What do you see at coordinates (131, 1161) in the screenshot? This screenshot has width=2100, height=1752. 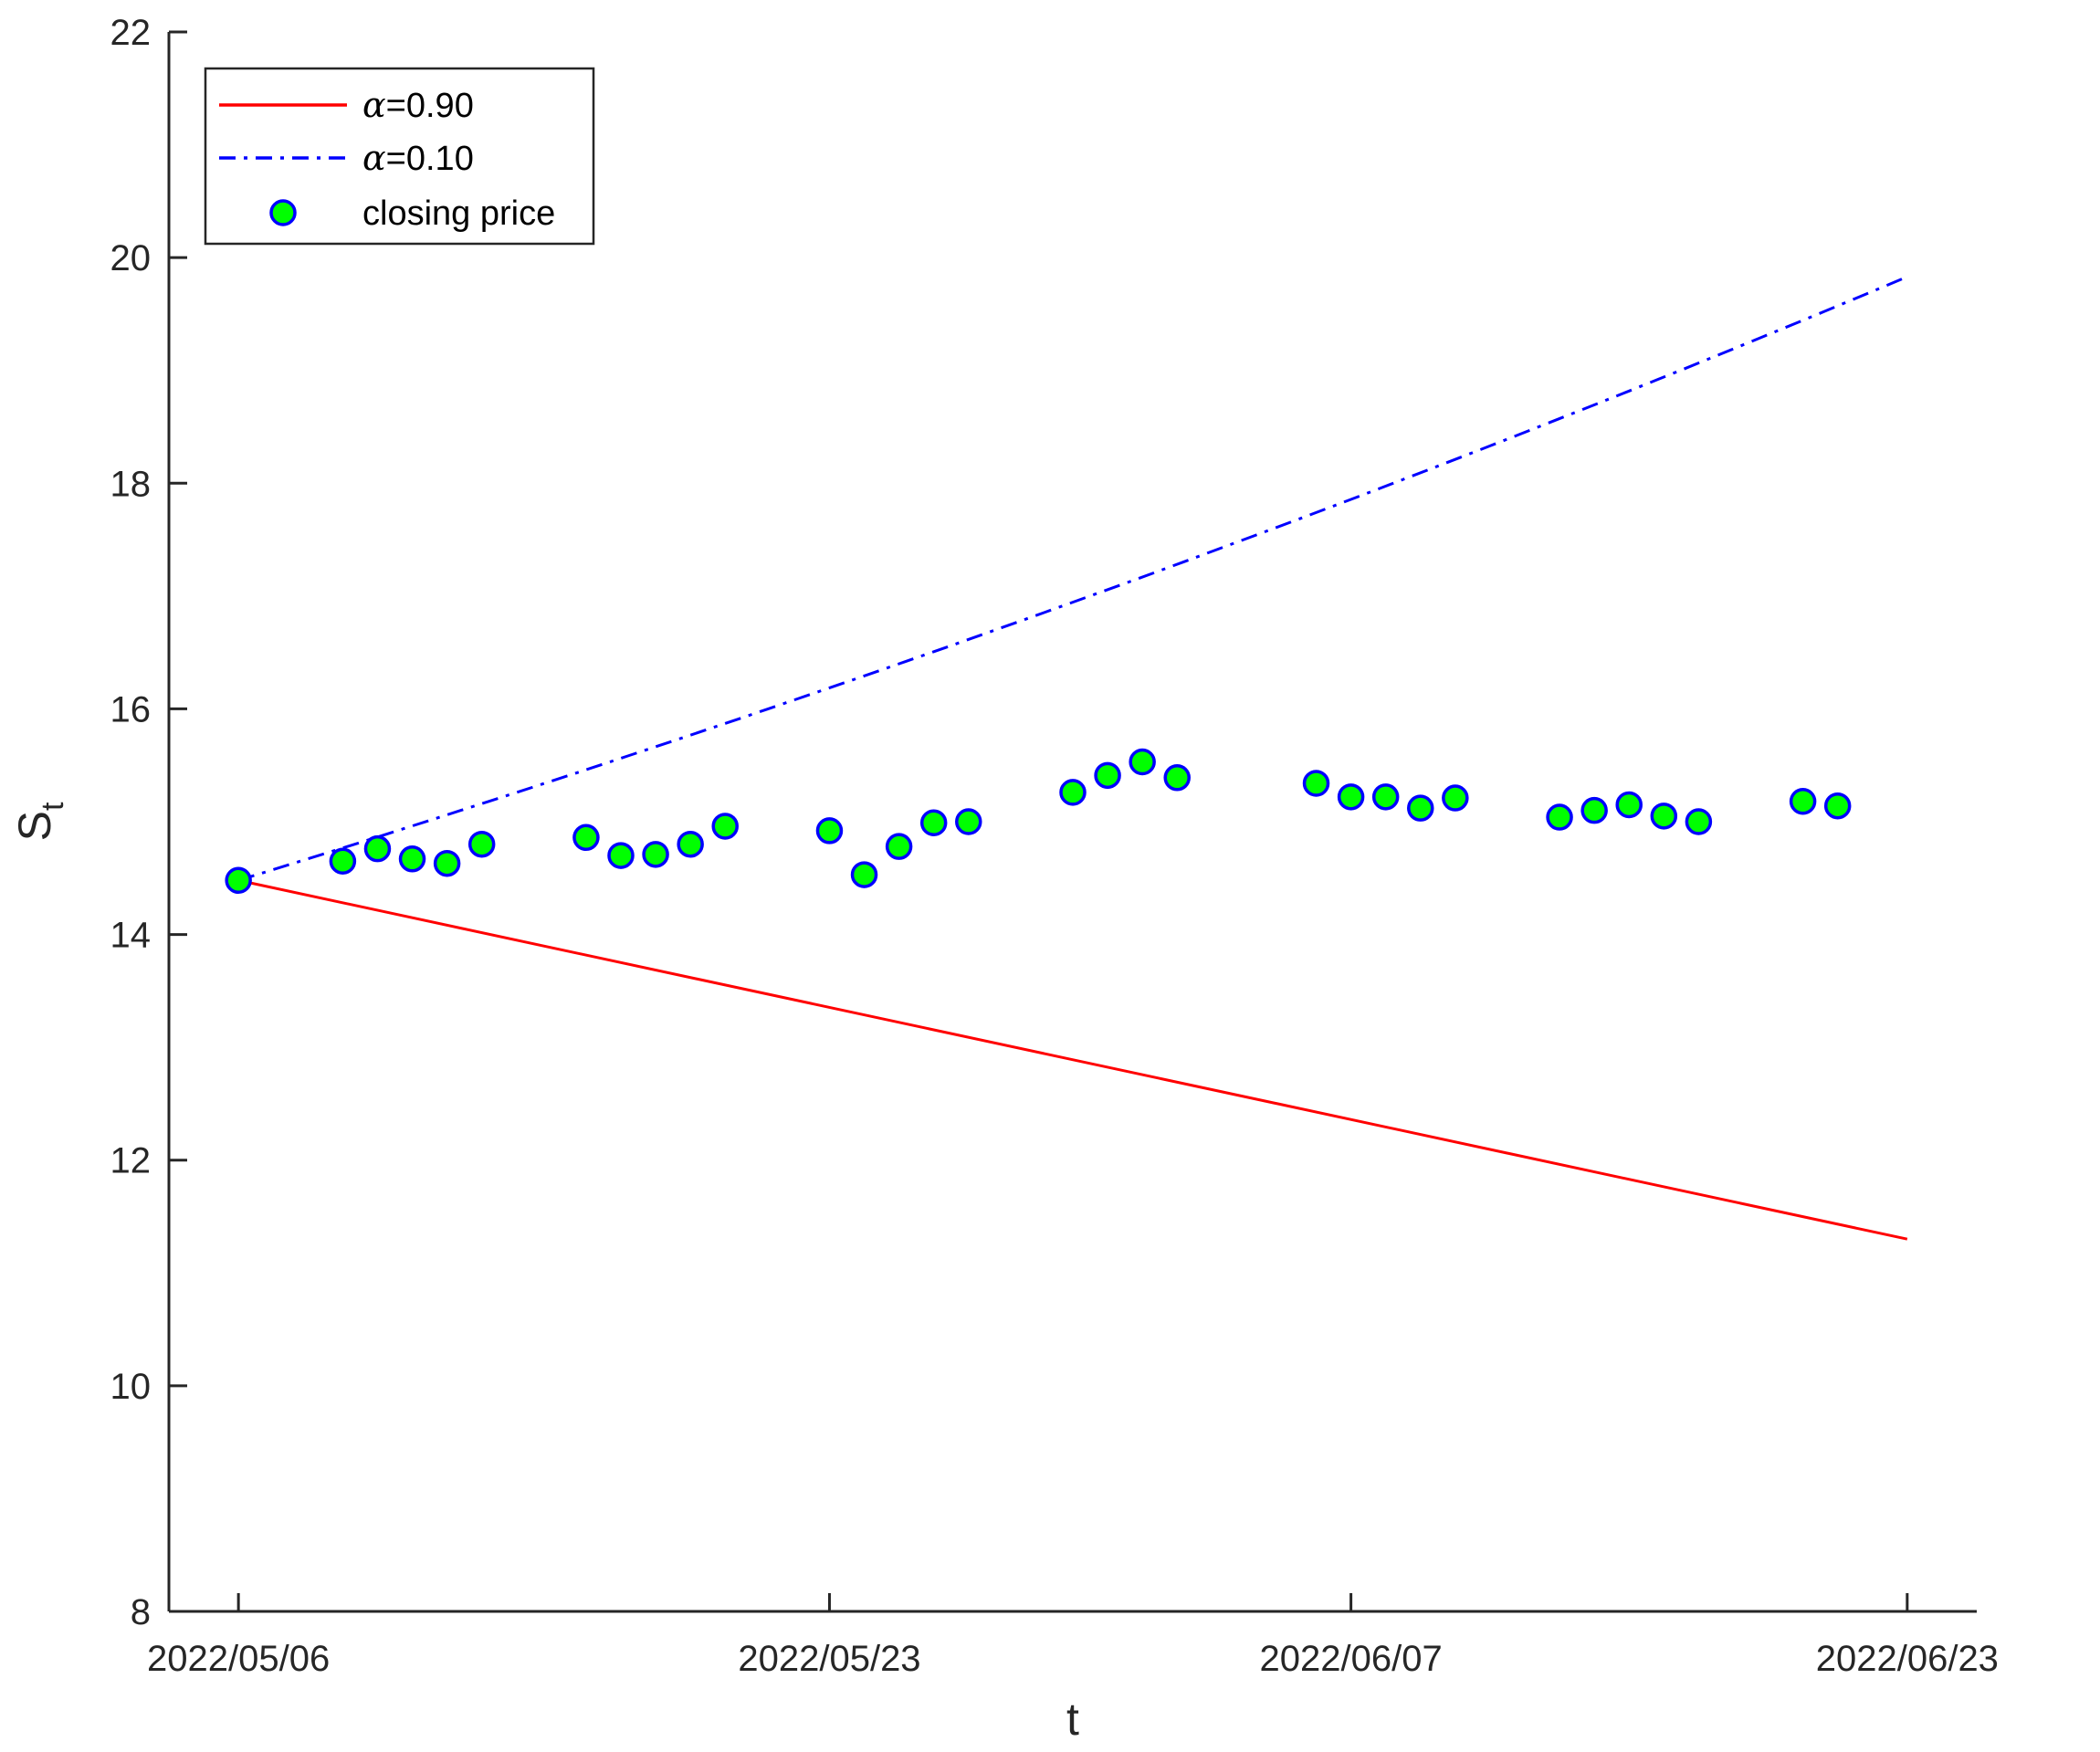 I see `y-tick-label: 12` at bounding box center [131, 1161].